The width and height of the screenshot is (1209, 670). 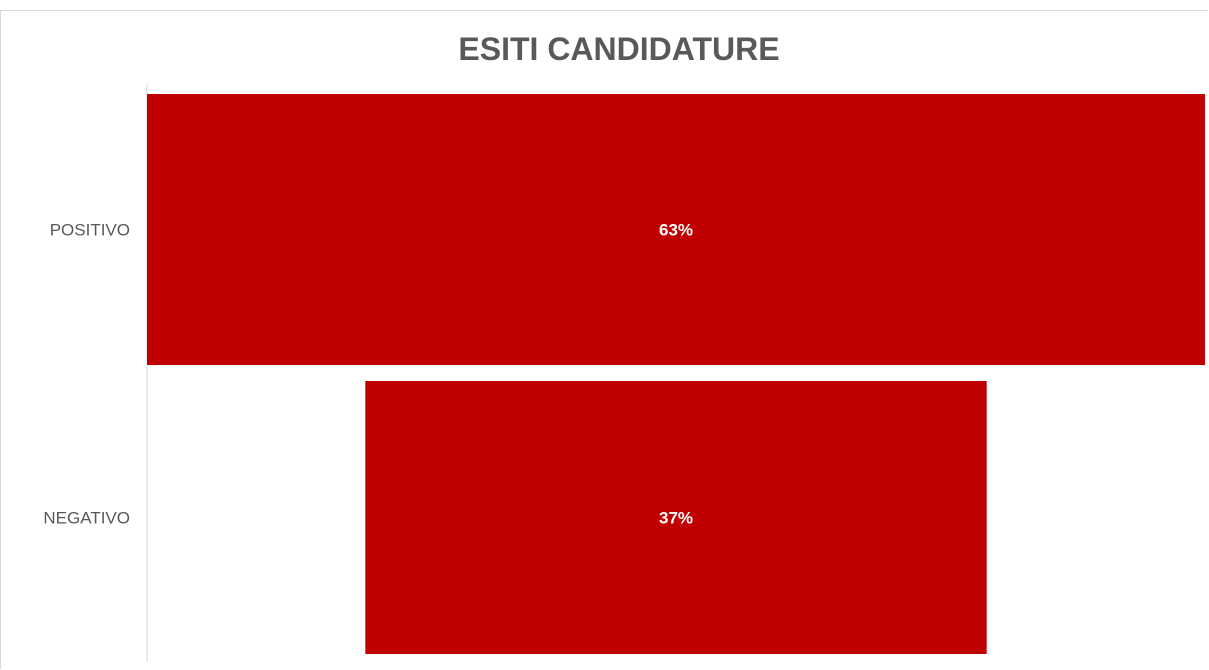 What do you see at coordinates (619, 49) in the screenshot?
I see `chart-title: ESITI CANDIDATURE` at bounding box center [619, 49].